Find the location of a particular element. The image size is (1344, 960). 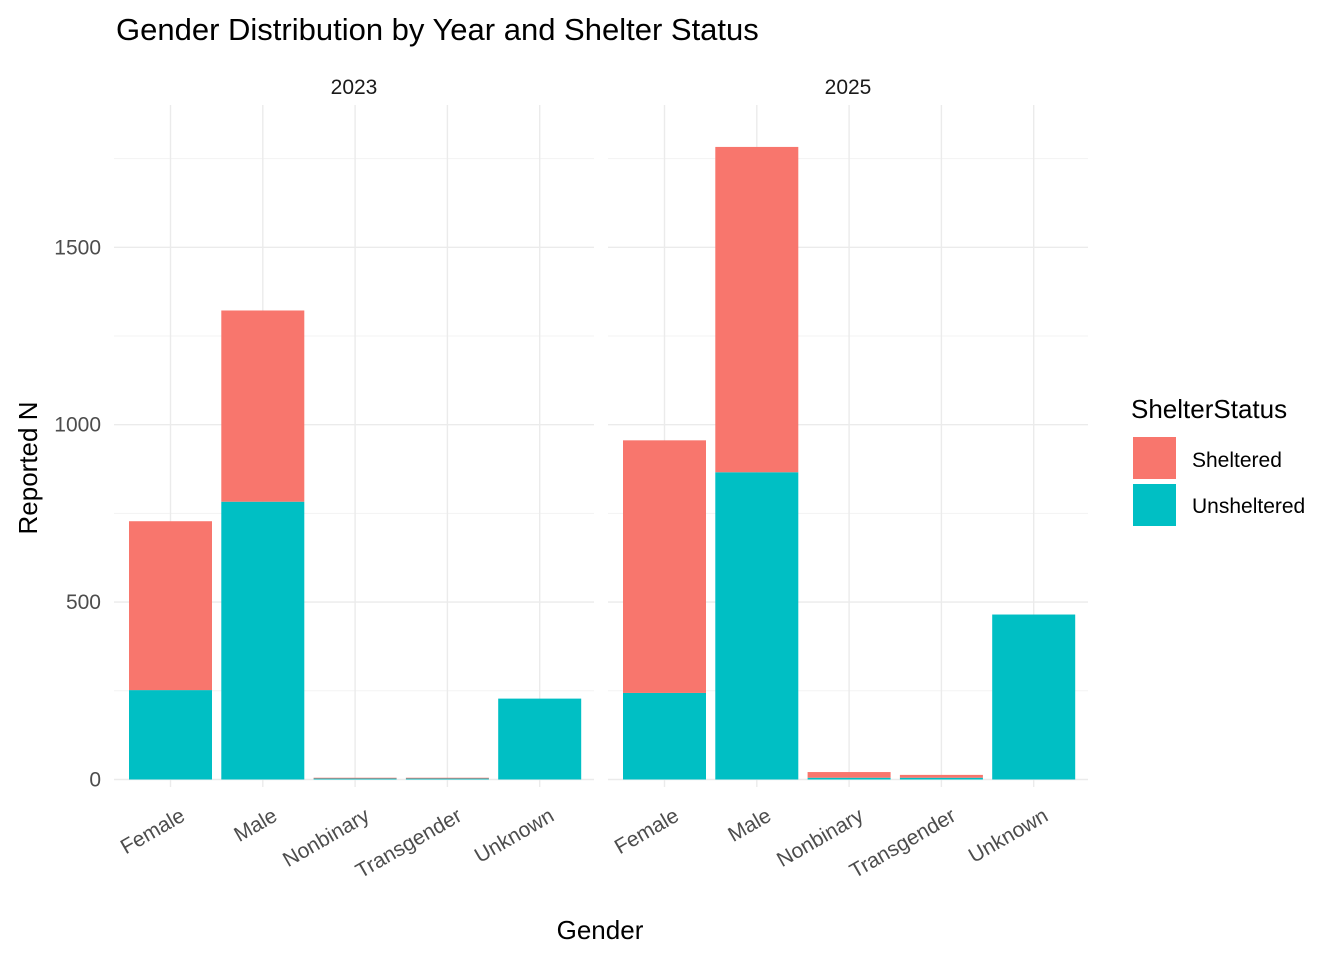

legend-title: ShelterStatus is located at coordinates (1209, 409).